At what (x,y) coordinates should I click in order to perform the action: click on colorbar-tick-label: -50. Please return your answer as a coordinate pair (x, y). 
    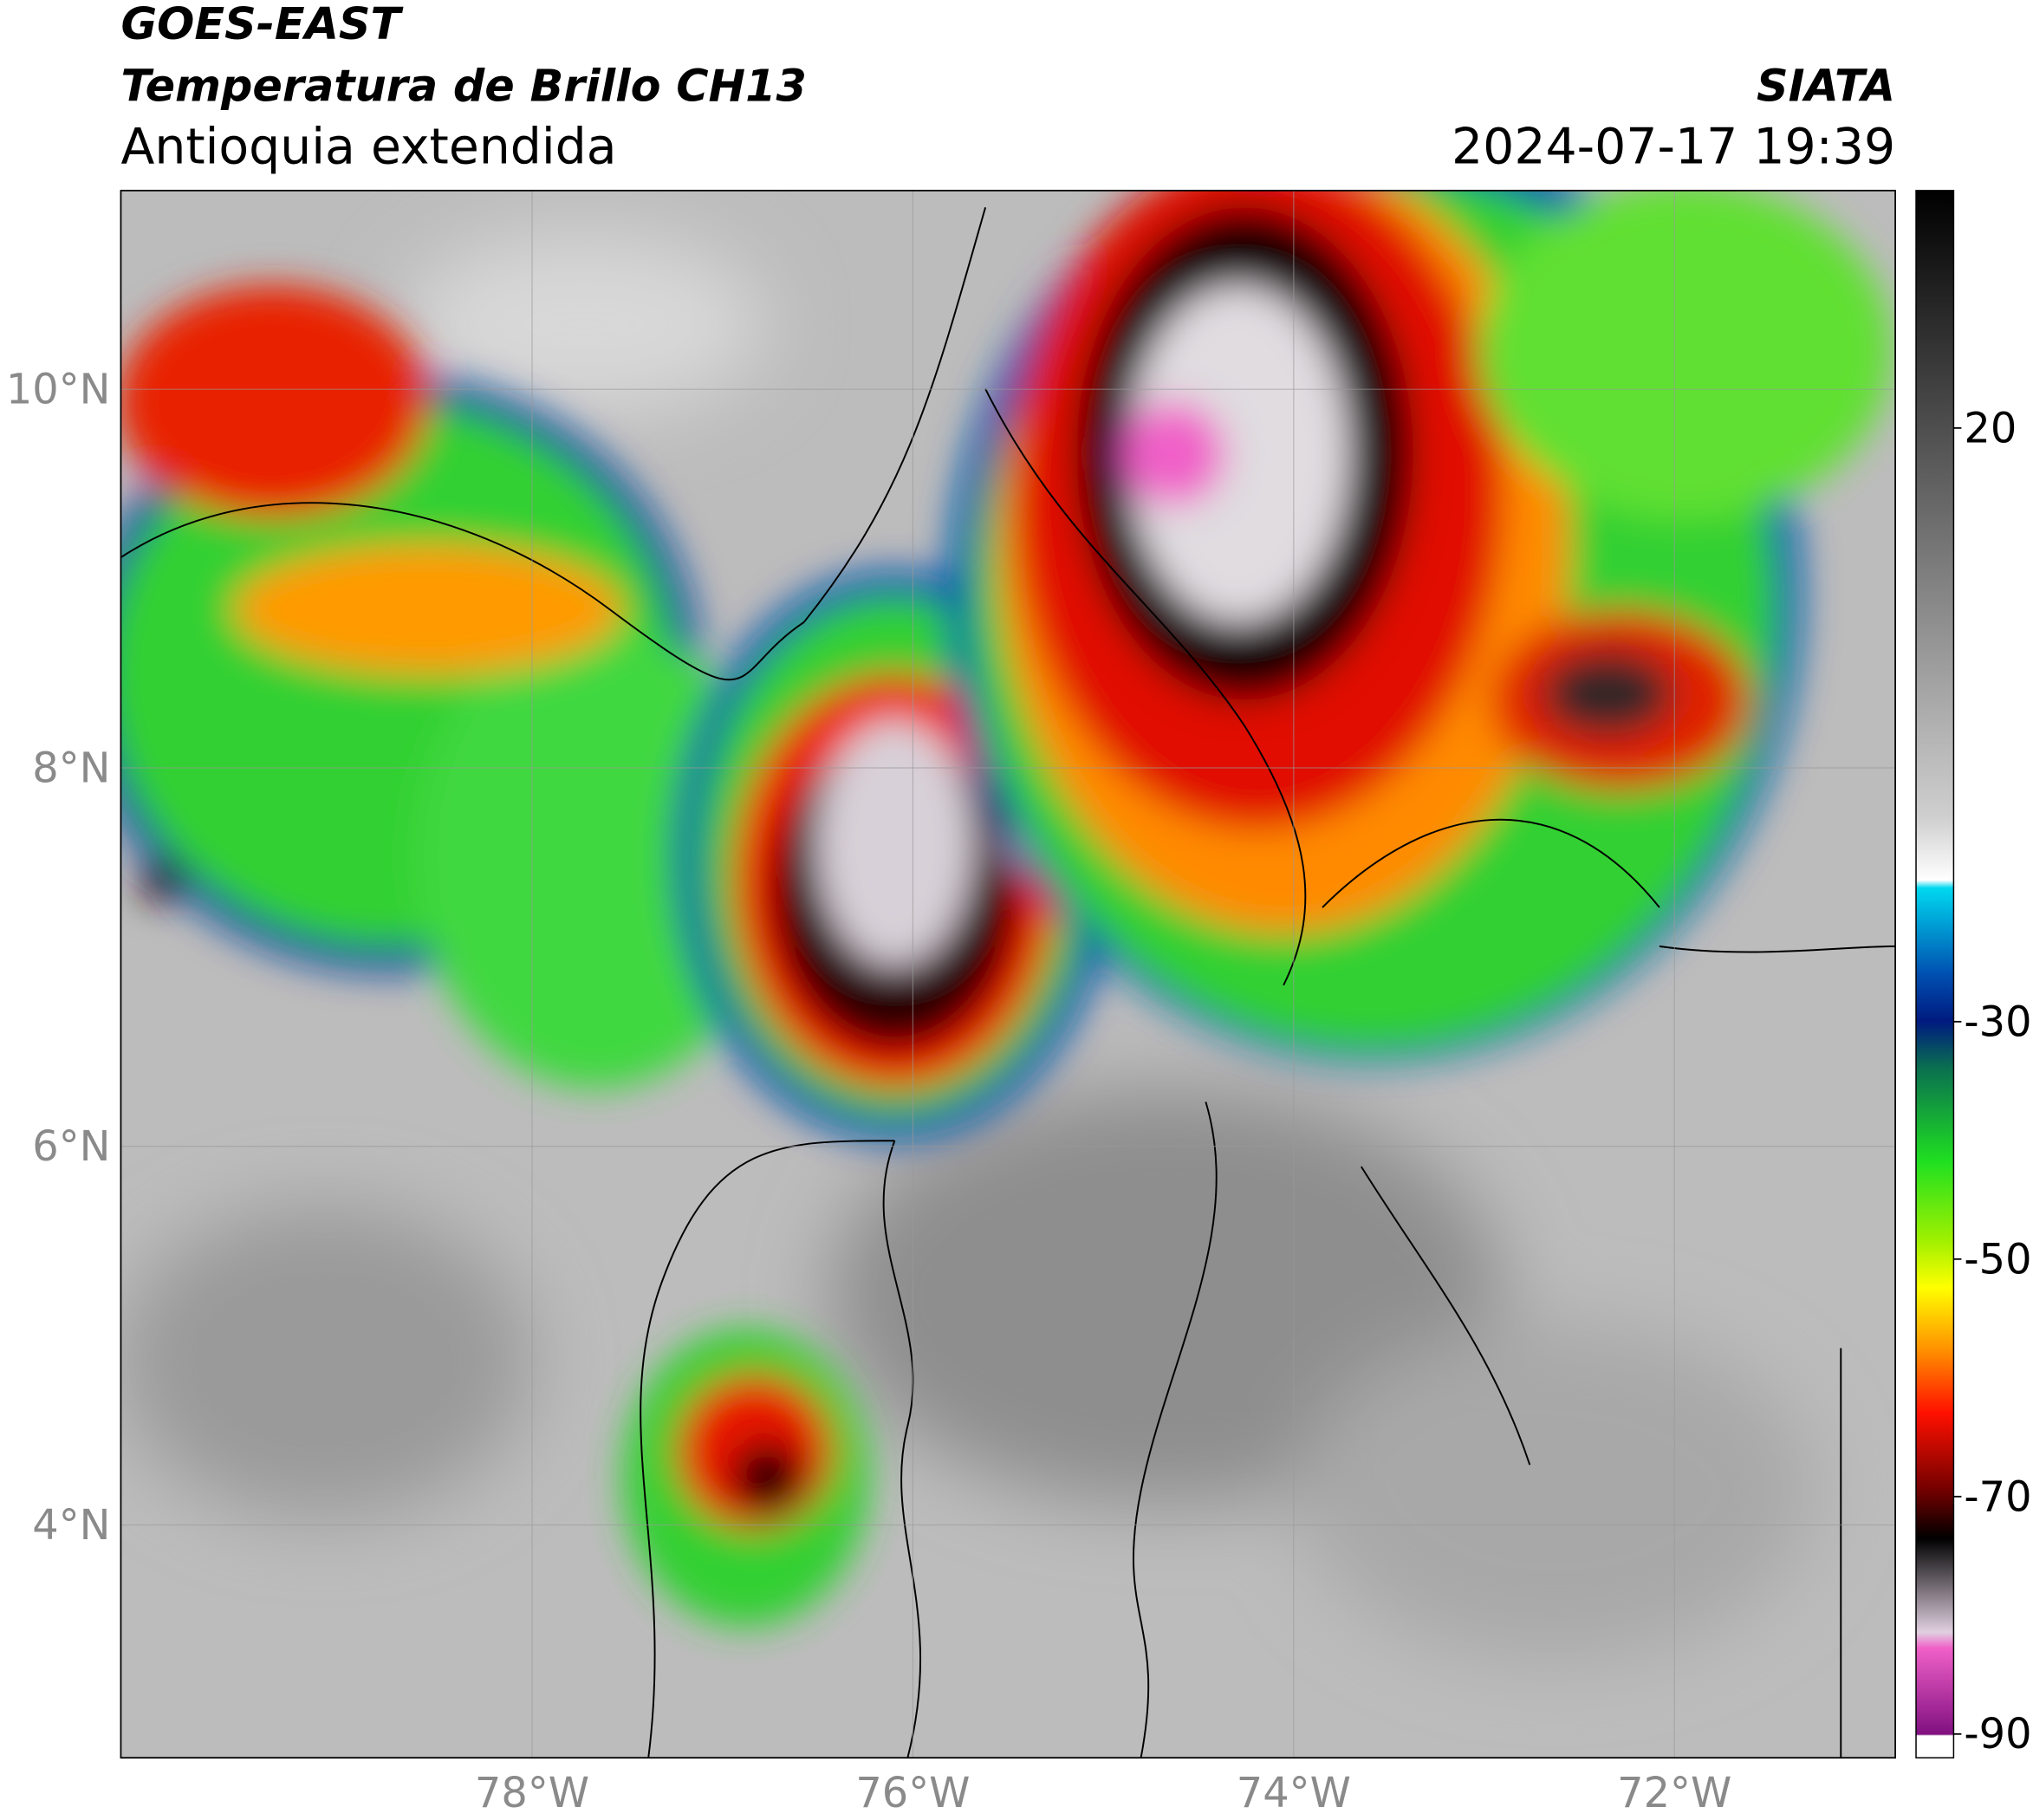
    Looking at the image, I should click on (1997, 1260).